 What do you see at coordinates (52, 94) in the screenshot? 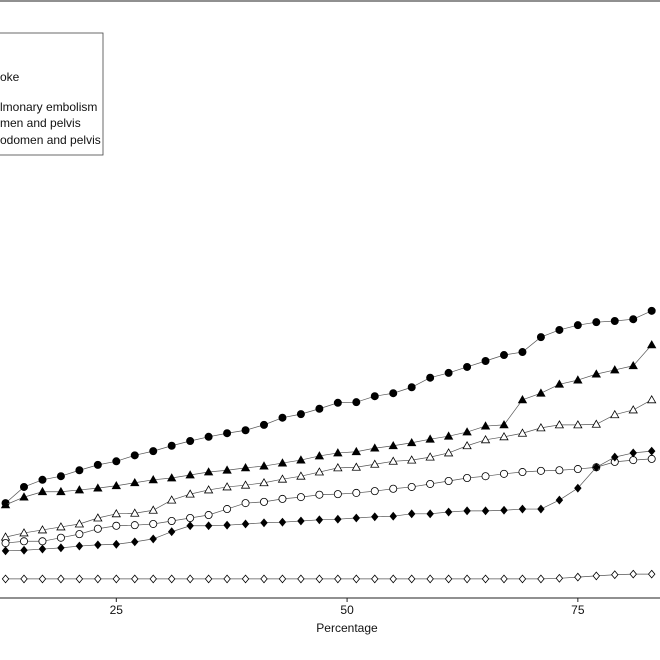
I see `legend-box` at bounding box center [52, 94].